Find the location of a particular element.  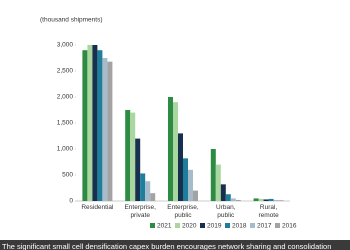

legend-label: 2019 is located at coordinates (214, 226).